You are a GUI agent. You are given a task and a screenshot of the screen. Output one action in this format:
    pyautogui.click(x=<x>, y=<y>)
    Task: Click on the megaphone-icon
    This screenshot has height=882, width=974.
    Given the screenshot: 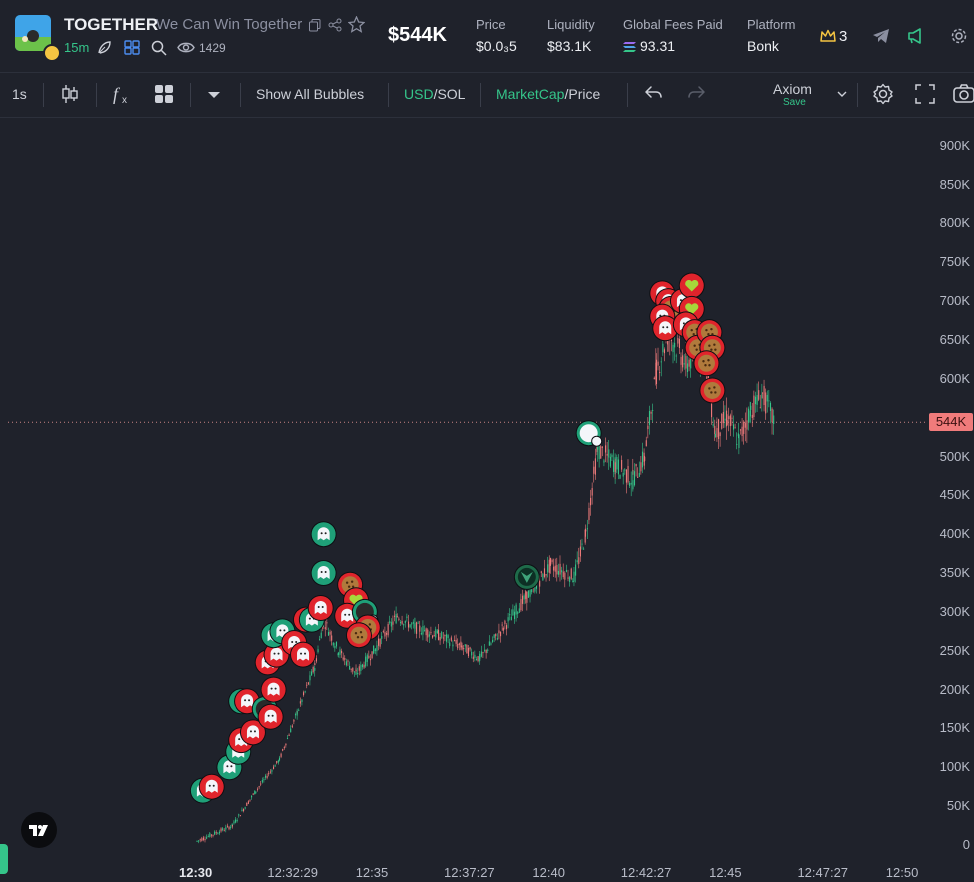 What is the action you would take?
    pyautogui.click(x=915, y=36)
    